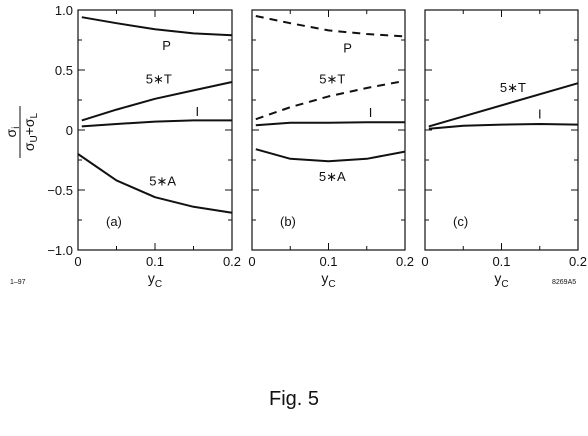 The image size is (588, 436). Describe the element at coordinates (294, 399) in the screenshot. I see `figure-caption: Fig. 5` at that location.